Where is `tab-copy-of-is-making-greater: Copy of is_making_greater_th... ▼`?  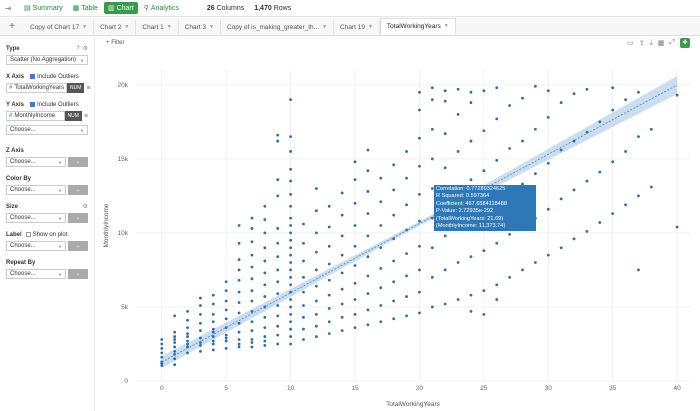
tab-copy-of-is-making-greater: Copy of is_making_greater_th... ▼ is located at coordinates (278, 27).